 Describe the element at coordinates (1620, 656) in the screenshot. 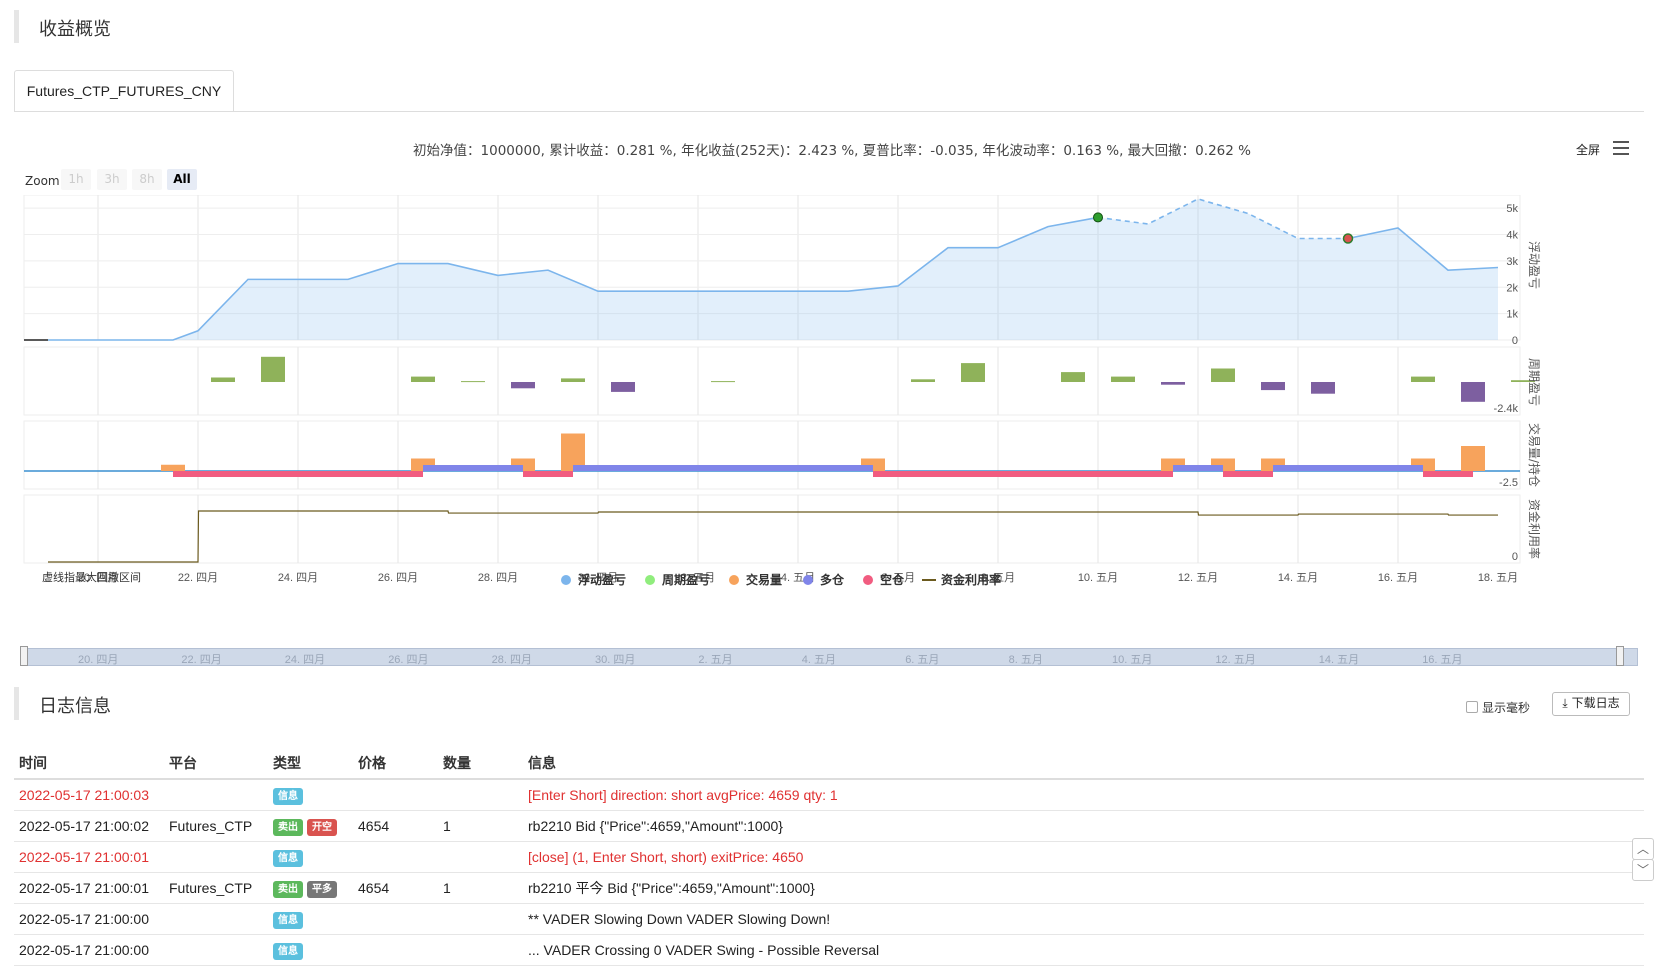

I see `navigator-right-handle` at that location.